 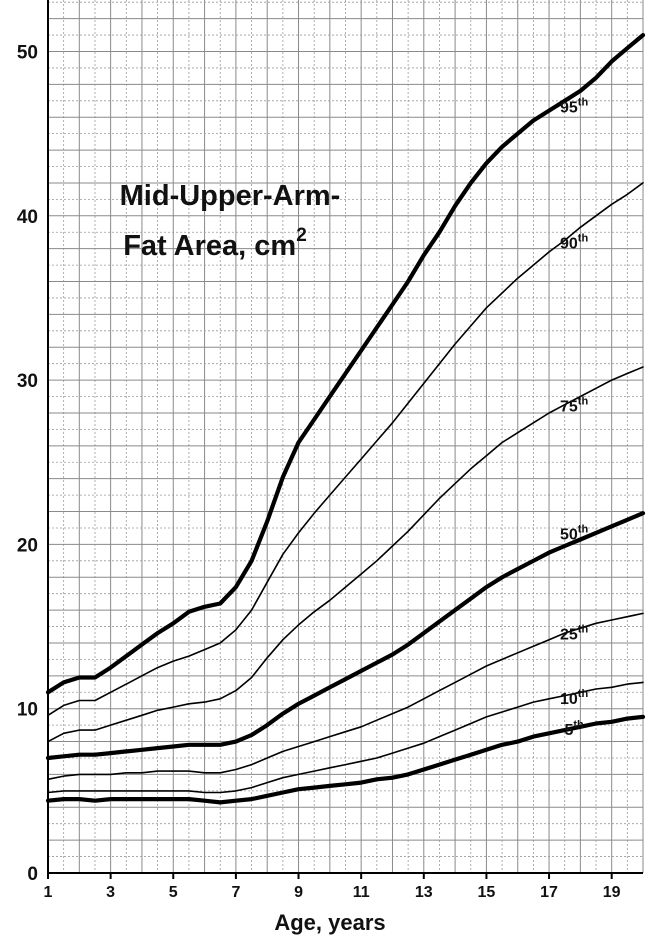 I want to click on y-tick-label: 20, so click(x=27, y=545).